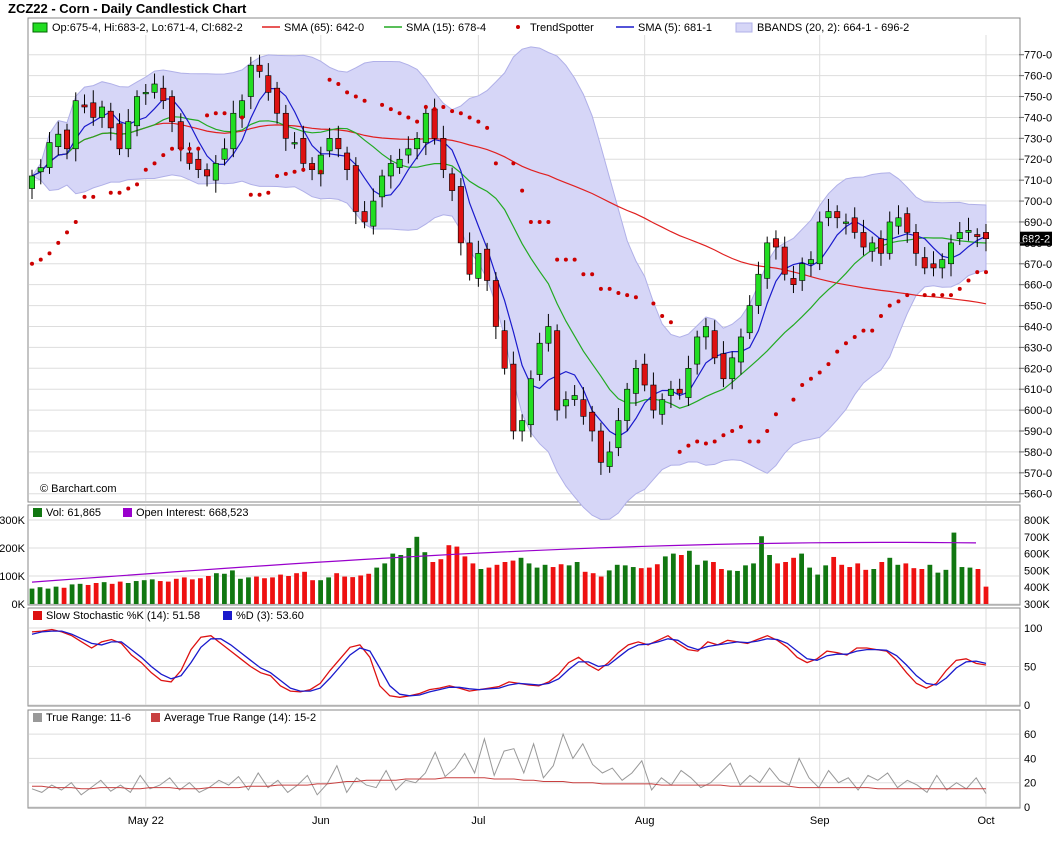  I want to click on legend-swatch-bbands, so click(744, 27).